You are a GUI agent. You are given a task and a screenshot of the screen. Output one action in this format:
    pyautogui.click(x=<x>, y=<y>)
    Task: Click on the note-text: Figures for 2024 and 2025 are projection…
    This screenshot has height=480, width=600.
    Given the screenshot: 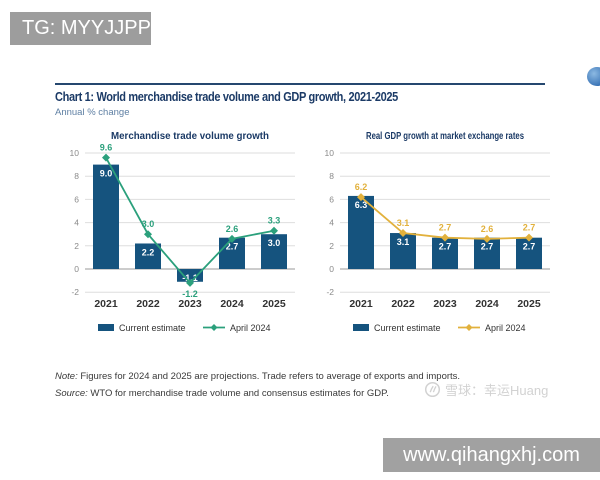 What is the action you would take?
    pyautogui.click(x=269, y=376)
    